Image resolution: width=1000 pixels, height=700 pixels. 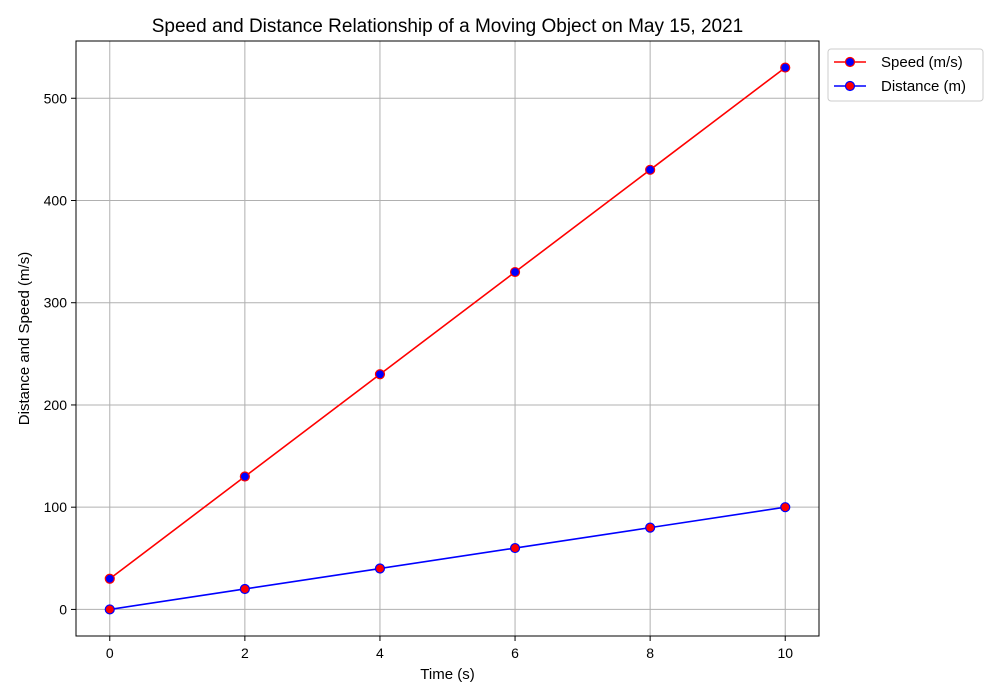 I want to click on y-tick-label: 500, so click(x=56, y=98).